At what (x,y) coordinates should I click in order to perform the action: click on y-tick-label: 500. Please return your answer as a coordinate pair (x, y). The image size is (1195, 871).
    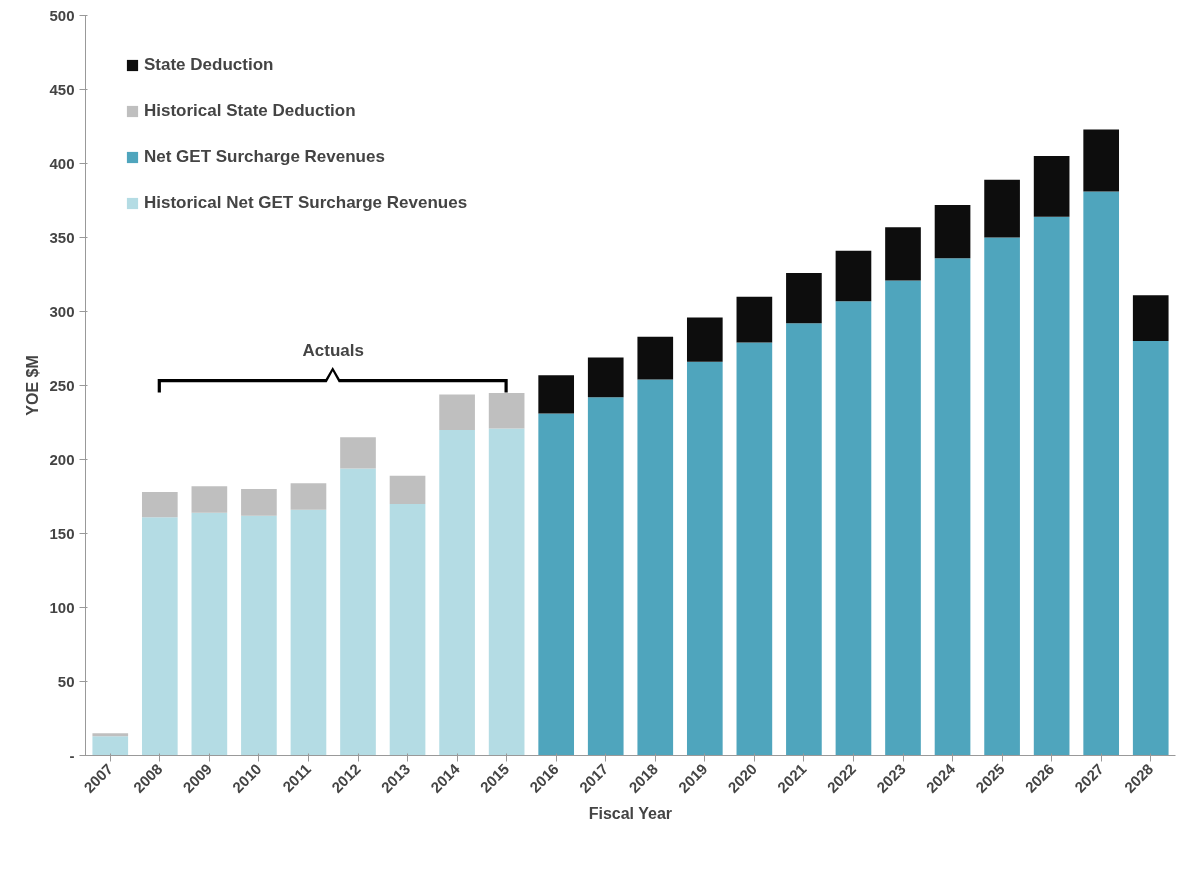
    Looking at the image, I should click on (62, 15).